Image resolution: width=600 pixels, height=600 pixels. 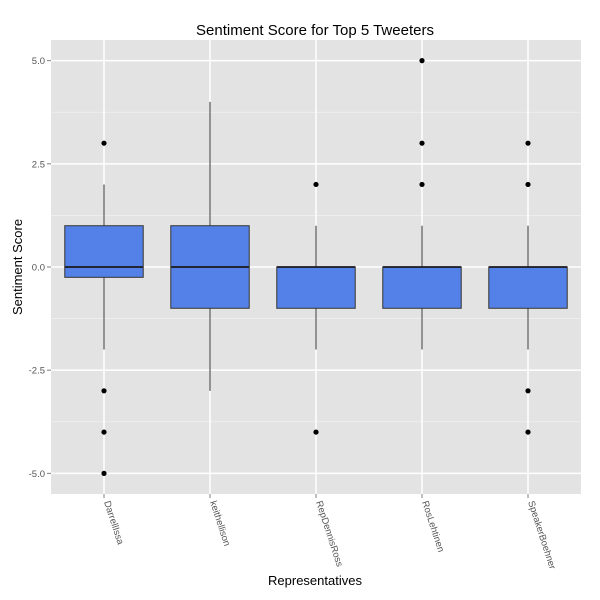 I want to click on y-tick-label: 2.5, so click(x=38, y=164).